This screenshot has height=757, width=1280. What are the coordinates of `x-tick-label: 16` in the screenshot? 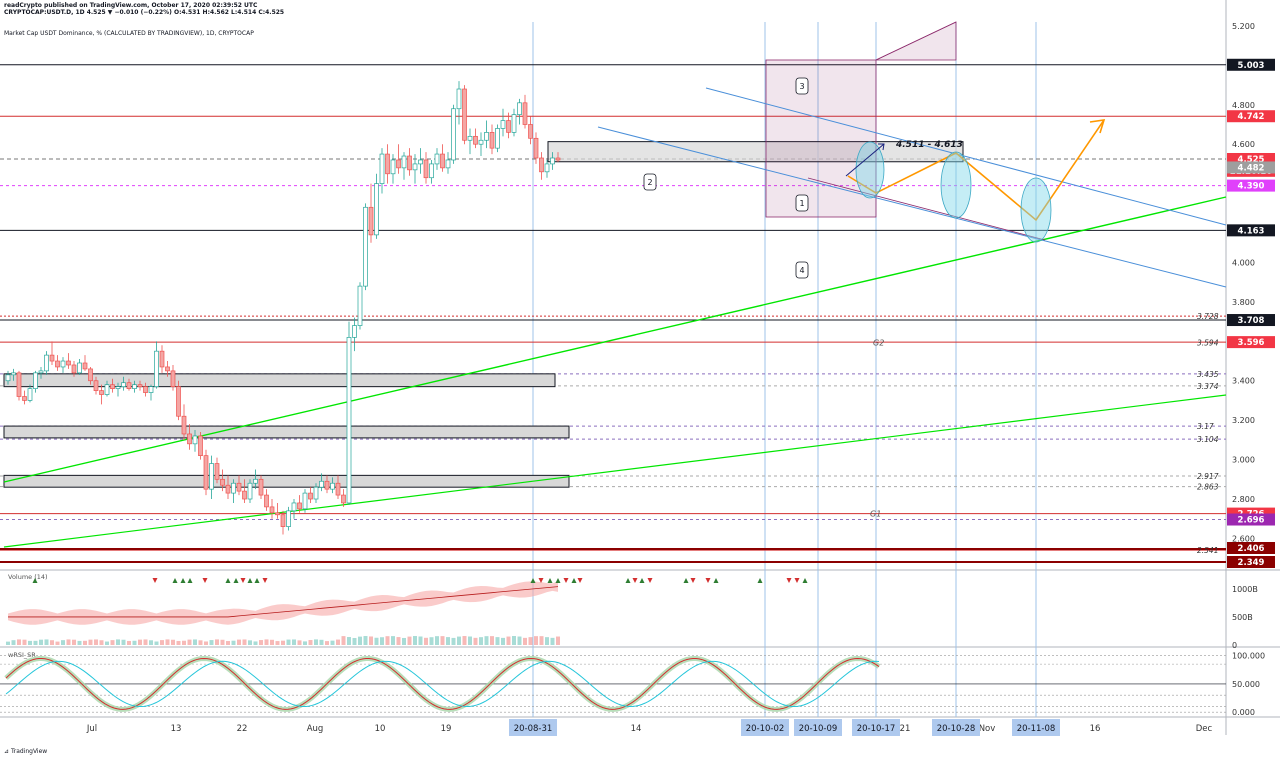 It's located at (1095, 729).